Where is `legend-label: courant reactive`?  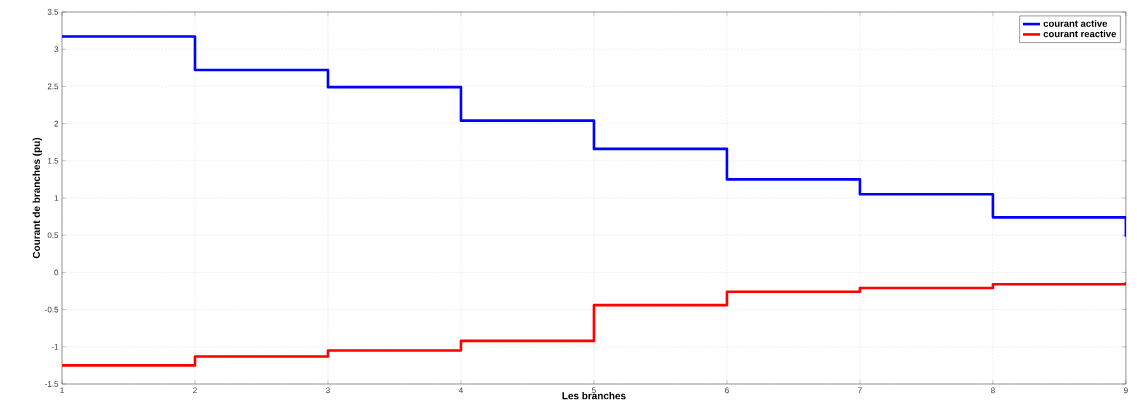 legend-label: courant reactive is located at coordinates (1080, 34).